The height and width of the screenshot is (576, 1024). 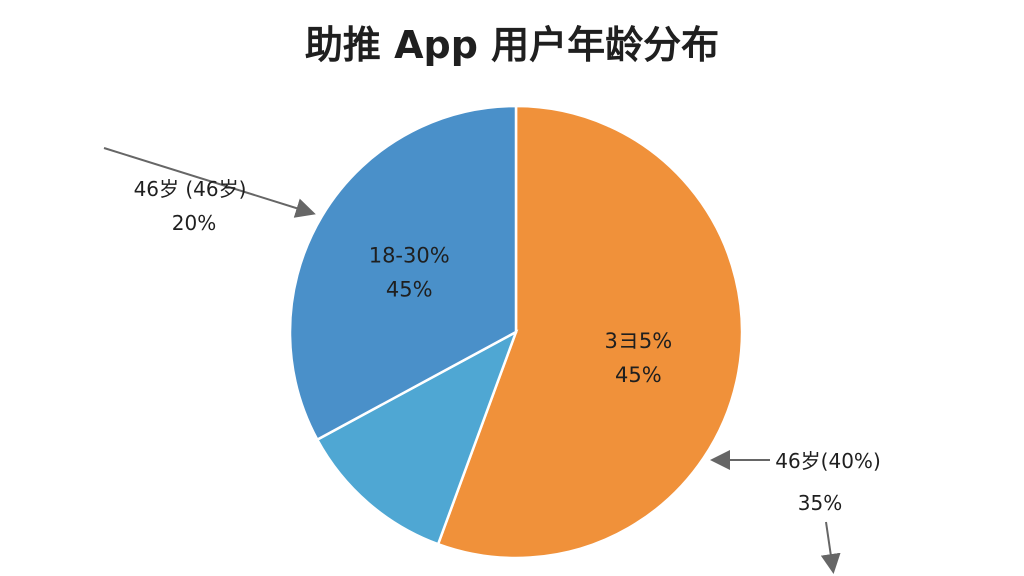 I want to click on callout-left-name: 46岁 (46岁), so click(x=190, y=189).